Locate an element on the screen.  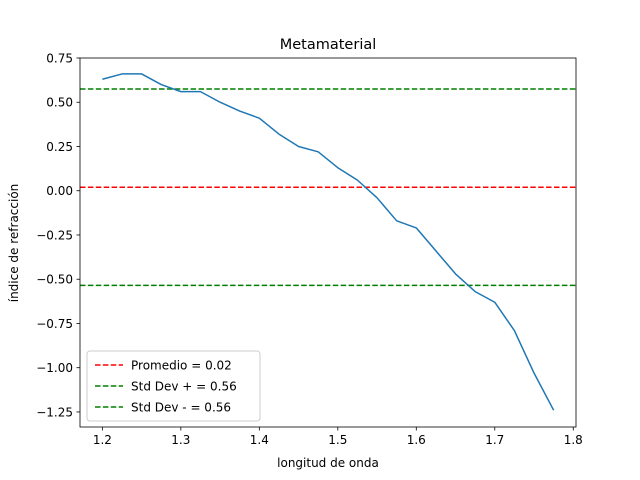
y-tick-label: −0.25 is located at coordinates (54, 235).